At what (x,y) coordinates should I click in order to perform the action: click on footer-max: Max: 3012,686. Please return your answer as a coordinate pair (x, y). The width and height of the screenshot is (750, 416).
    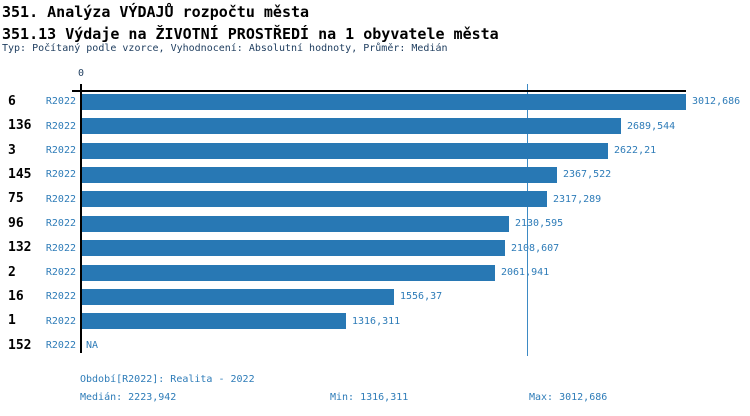
    Looking at the image, I should click on (568, 397).